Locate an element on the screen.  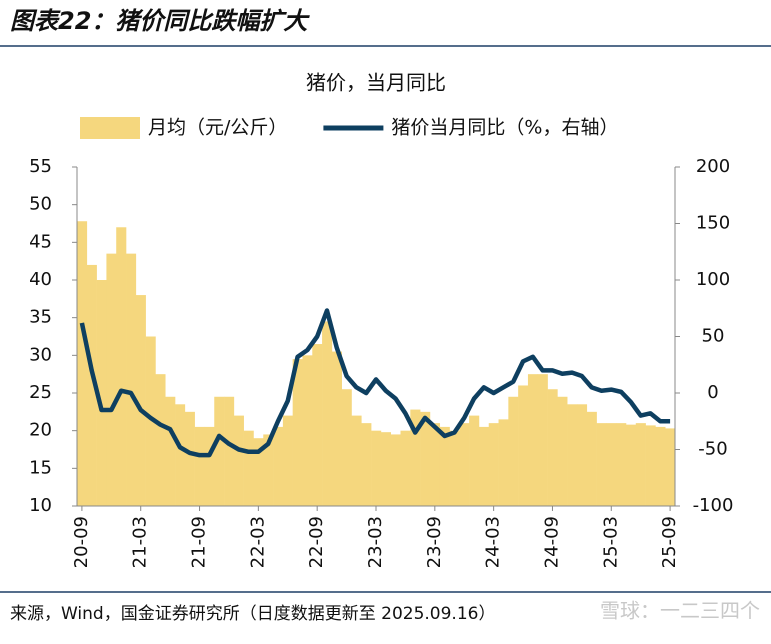
x-tick-label: 21-09 is located at coordinates (199, 542).